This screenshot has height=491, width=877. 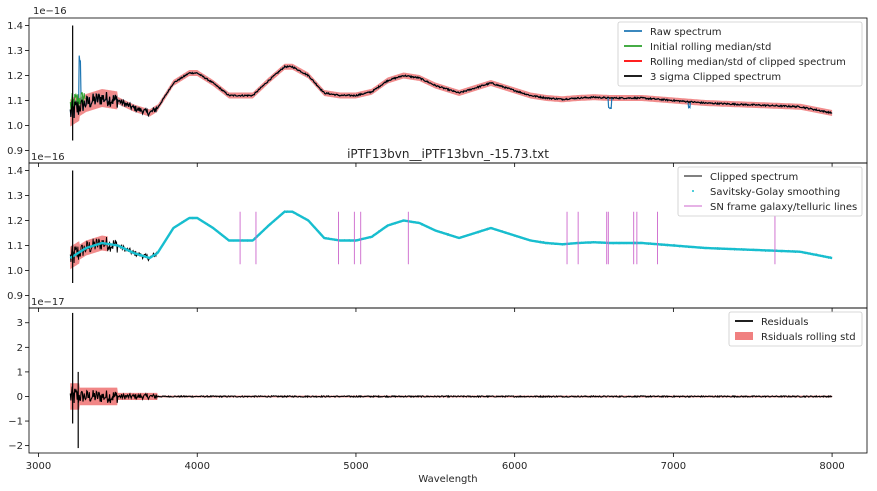 What do you see at coordinates (48, 157) in the screenshot?
I see `panel-2-offset-label: 1e−16` at bounding box center [48, 157].